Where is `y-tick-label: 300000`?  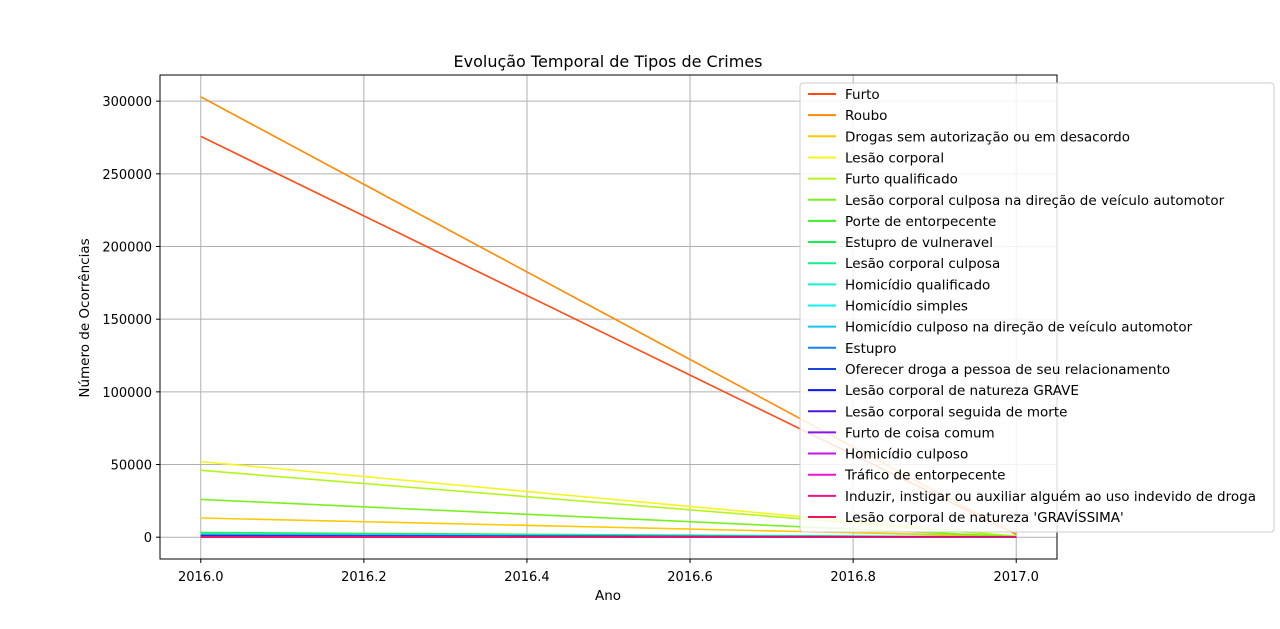
y-tick-label: 300000 is located at coordinates (127, 102).